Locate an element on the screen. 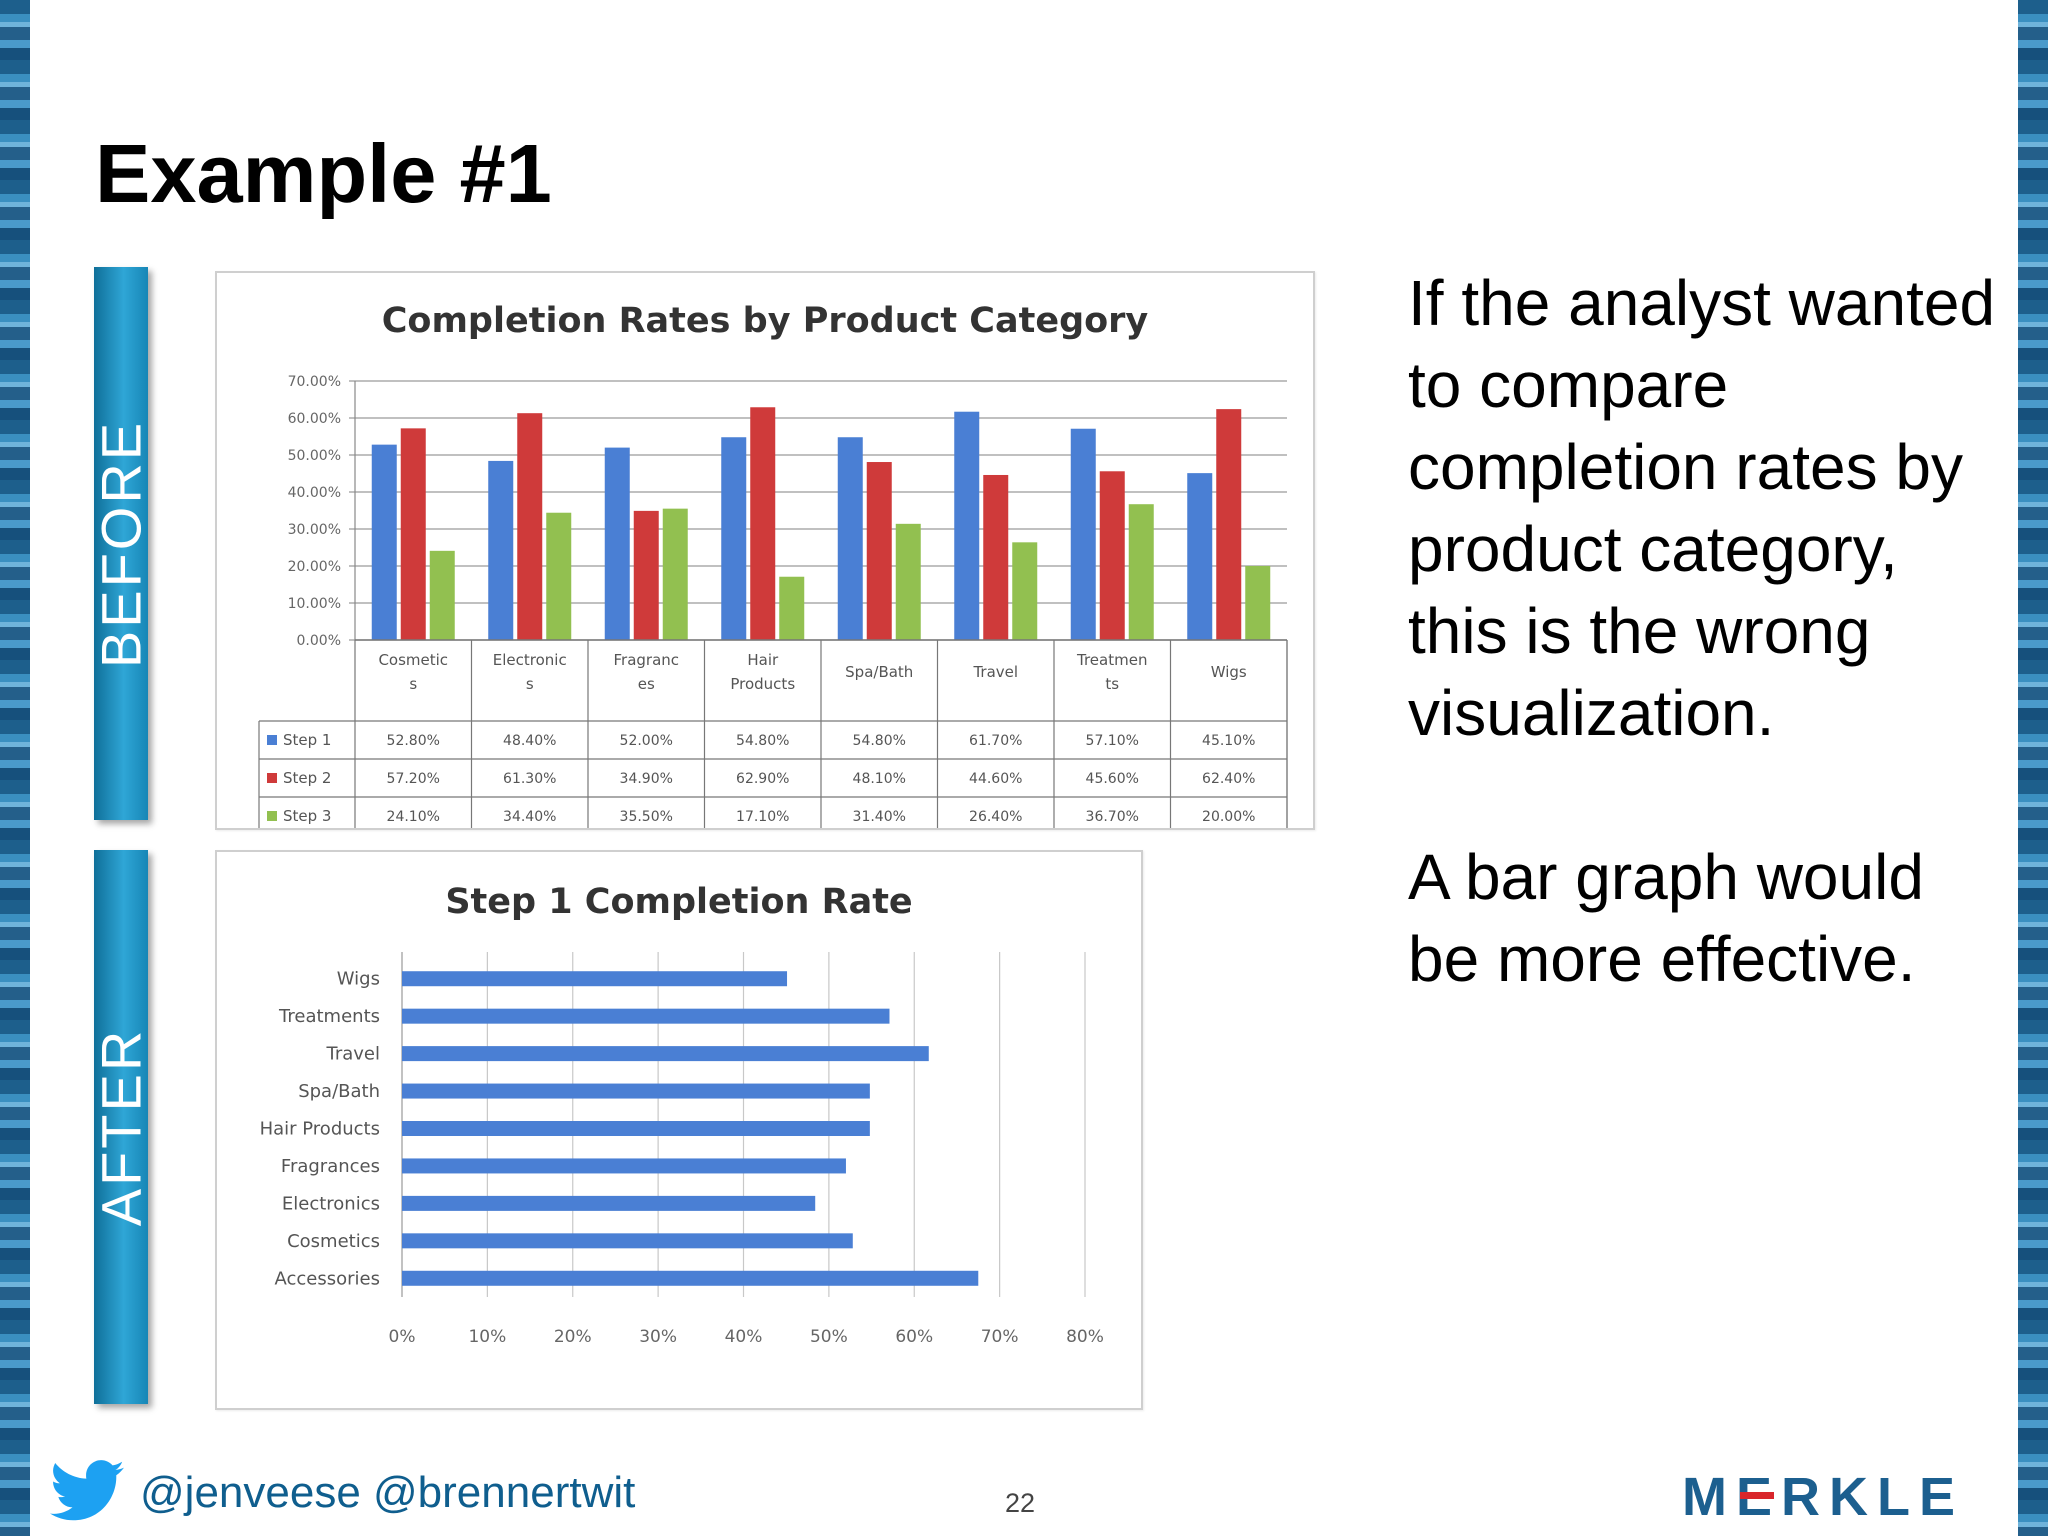 This screenshot has width=2048, height=1536. y-tick-label: 40.00% is located at coordinates (314, 493).